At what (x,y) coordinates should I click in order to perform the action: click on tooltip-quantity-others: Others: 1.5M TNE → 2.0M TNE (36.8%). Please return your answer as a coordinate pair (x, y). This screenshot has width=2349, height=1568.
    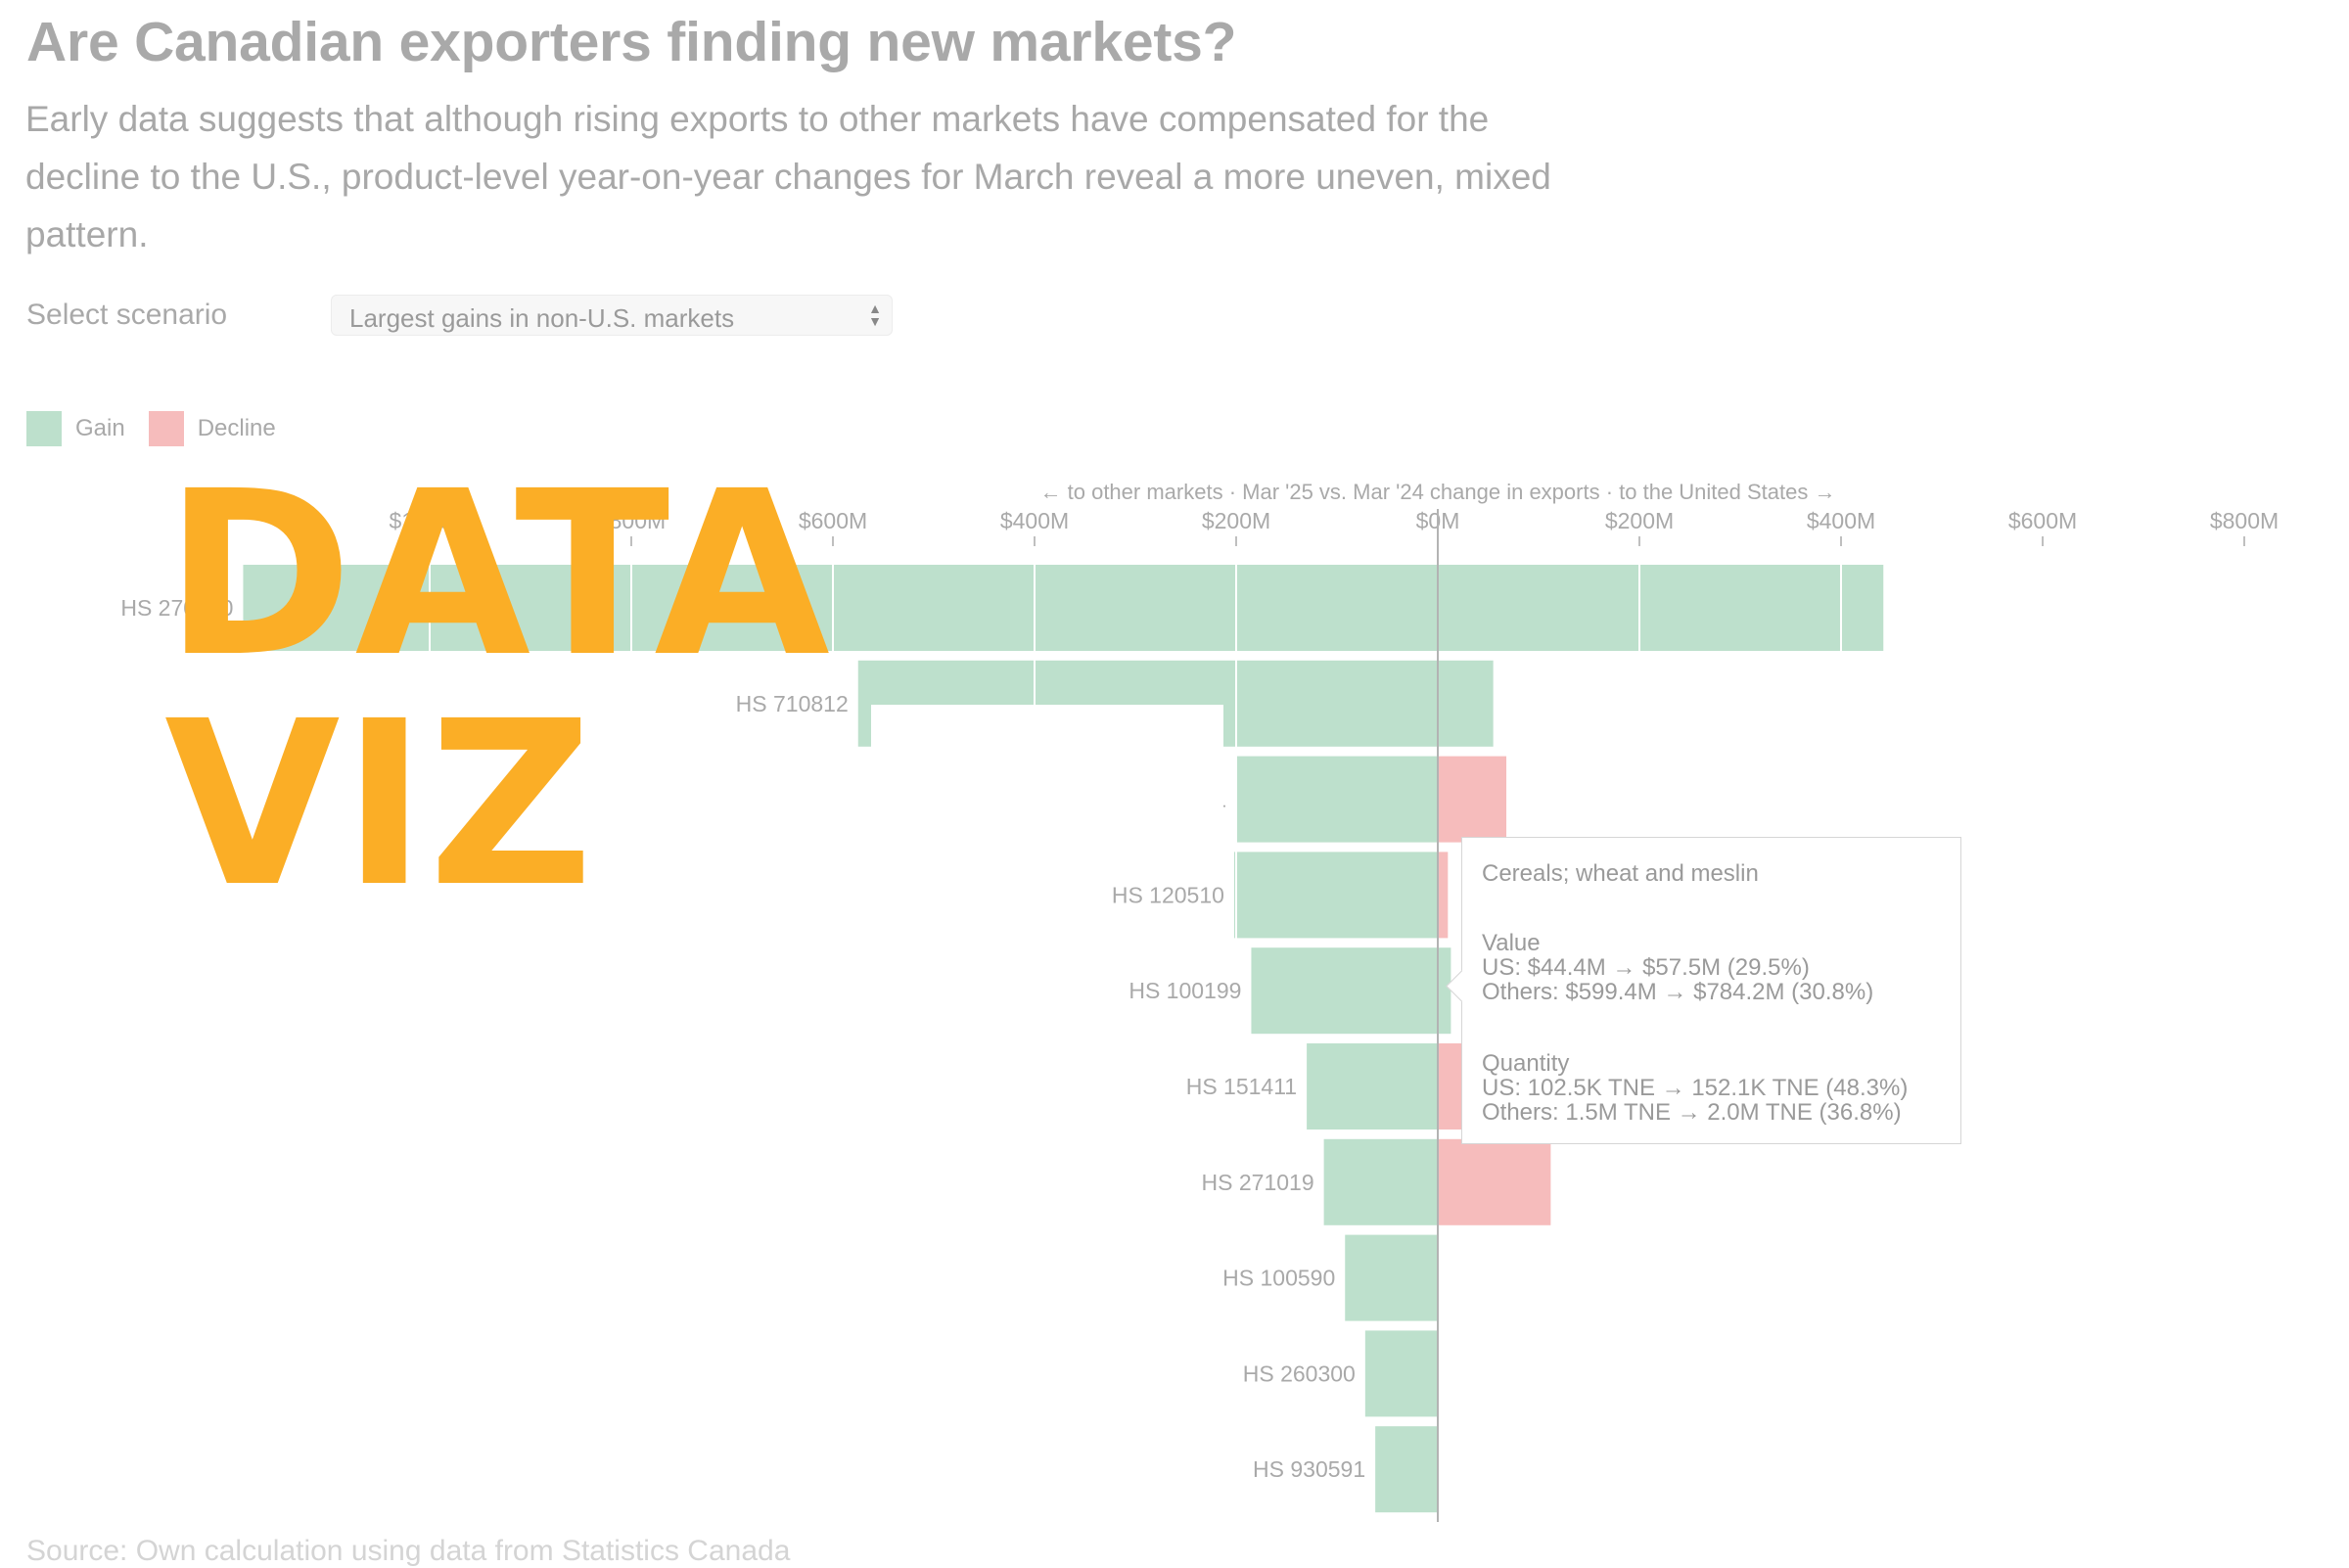
    Looking at the image, I should click on (1692, 1112).